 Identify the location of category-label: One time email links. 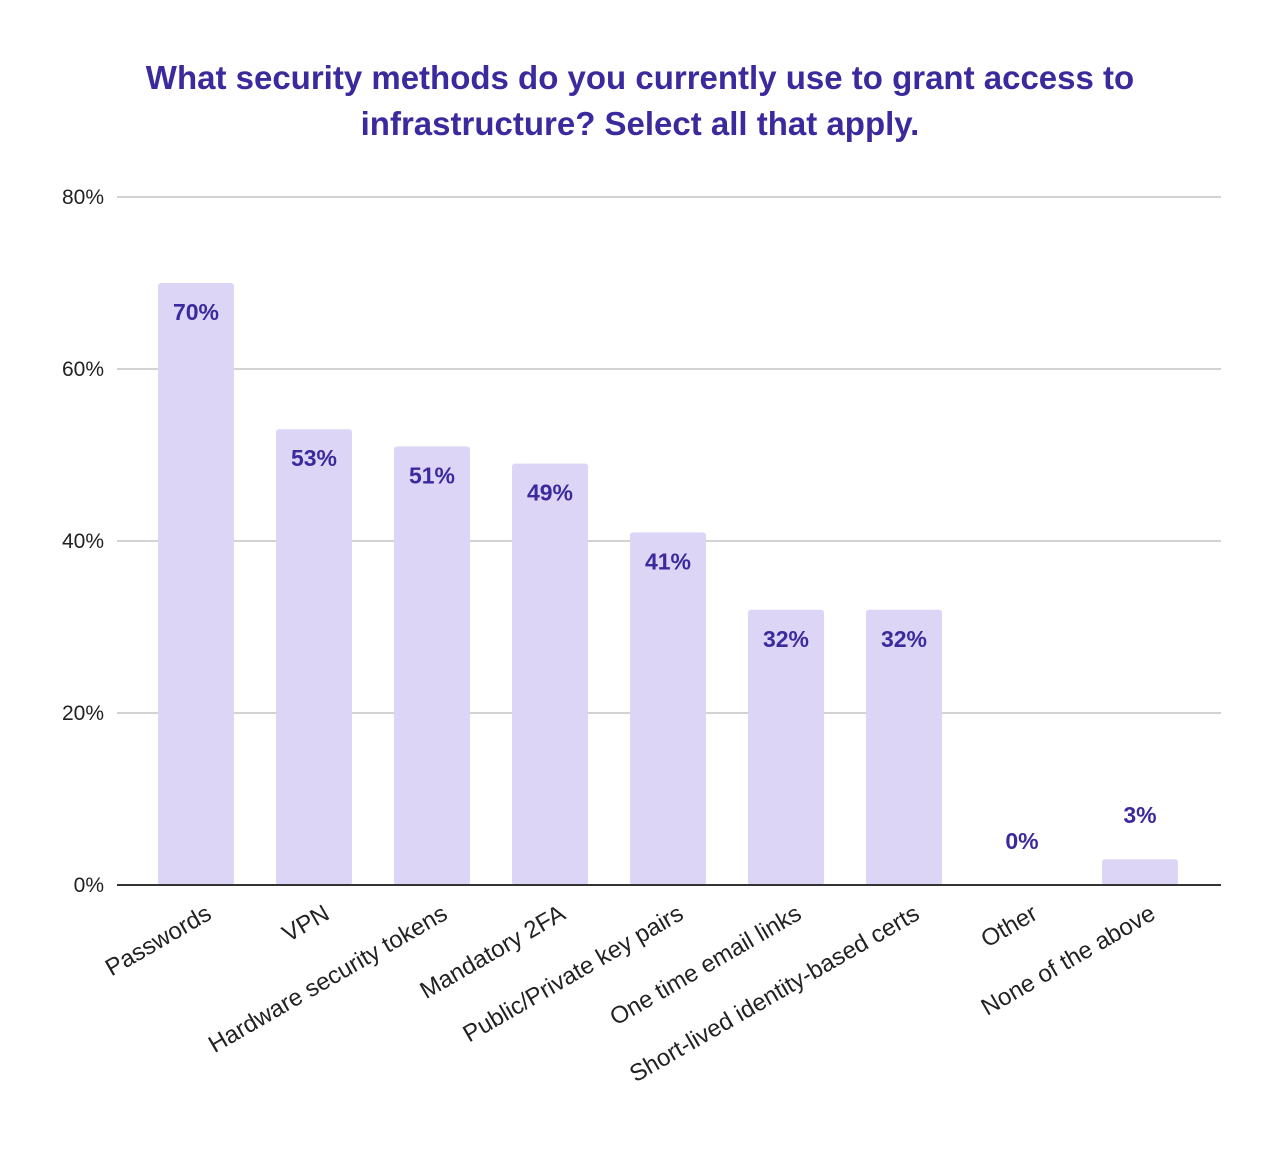
(705, 965).